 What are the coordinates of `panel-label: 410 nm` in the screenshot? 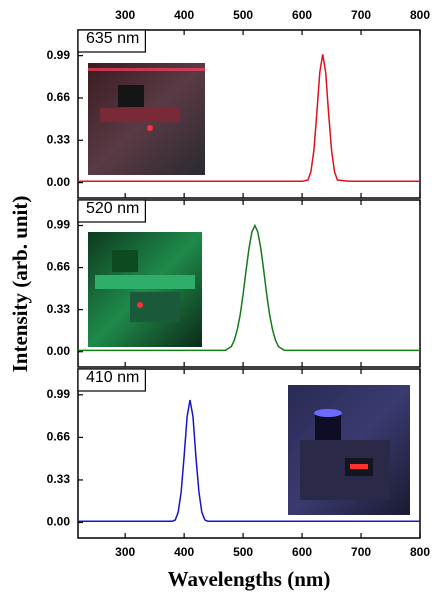 It's located at (112, 377).